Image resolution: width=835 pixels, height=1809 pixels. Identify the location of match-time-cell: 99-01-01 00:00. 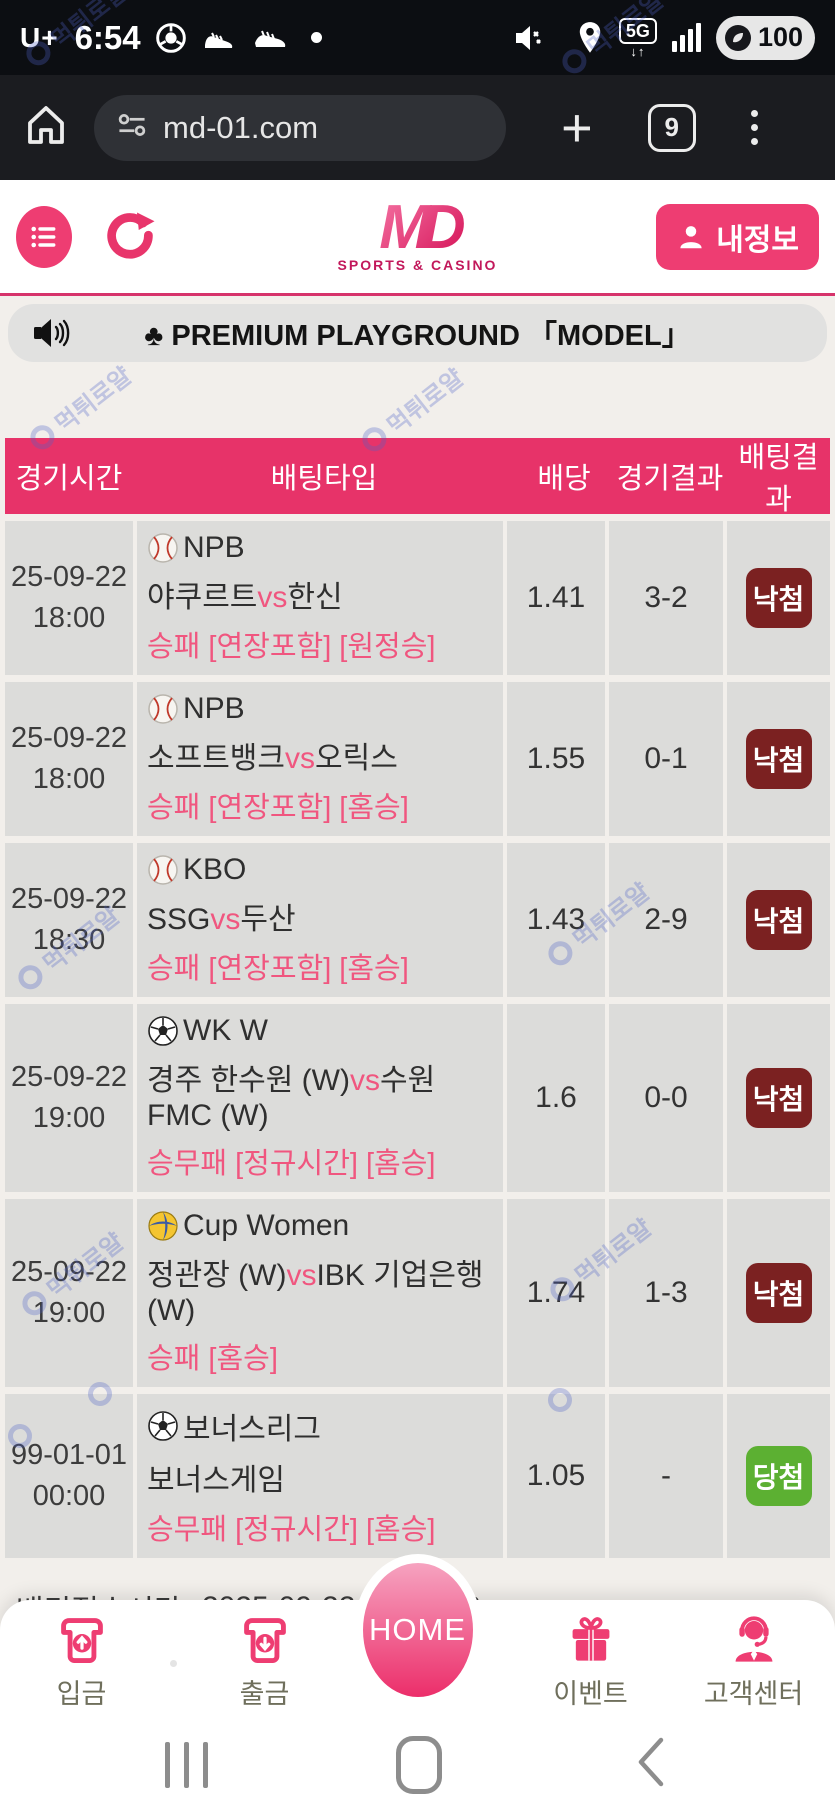
(69, 1476).